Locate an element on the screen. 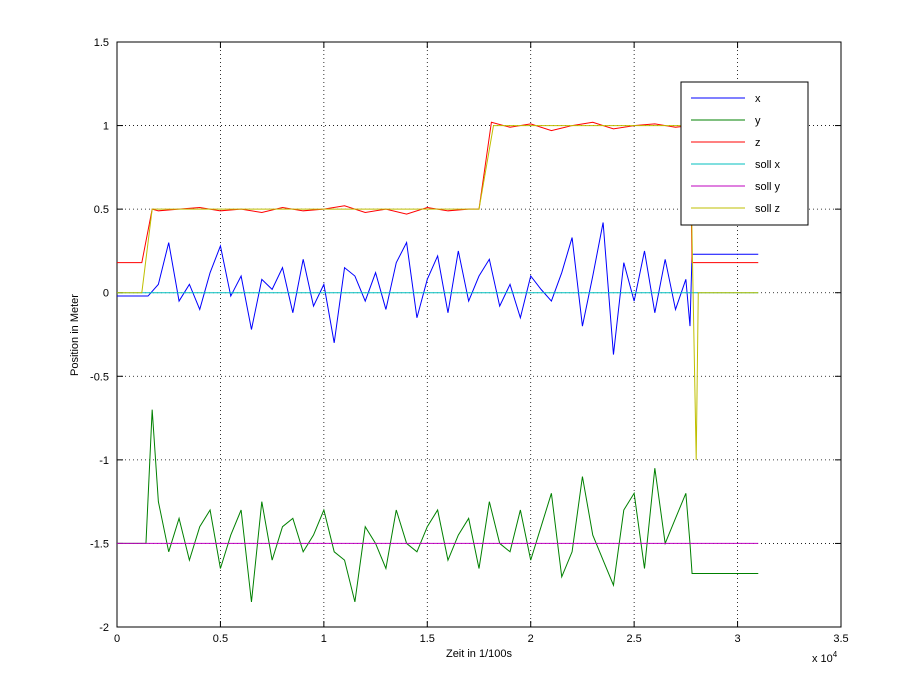 This screenshot has height=693, width=901. legend-label: z is located at coordinates (758, 143).